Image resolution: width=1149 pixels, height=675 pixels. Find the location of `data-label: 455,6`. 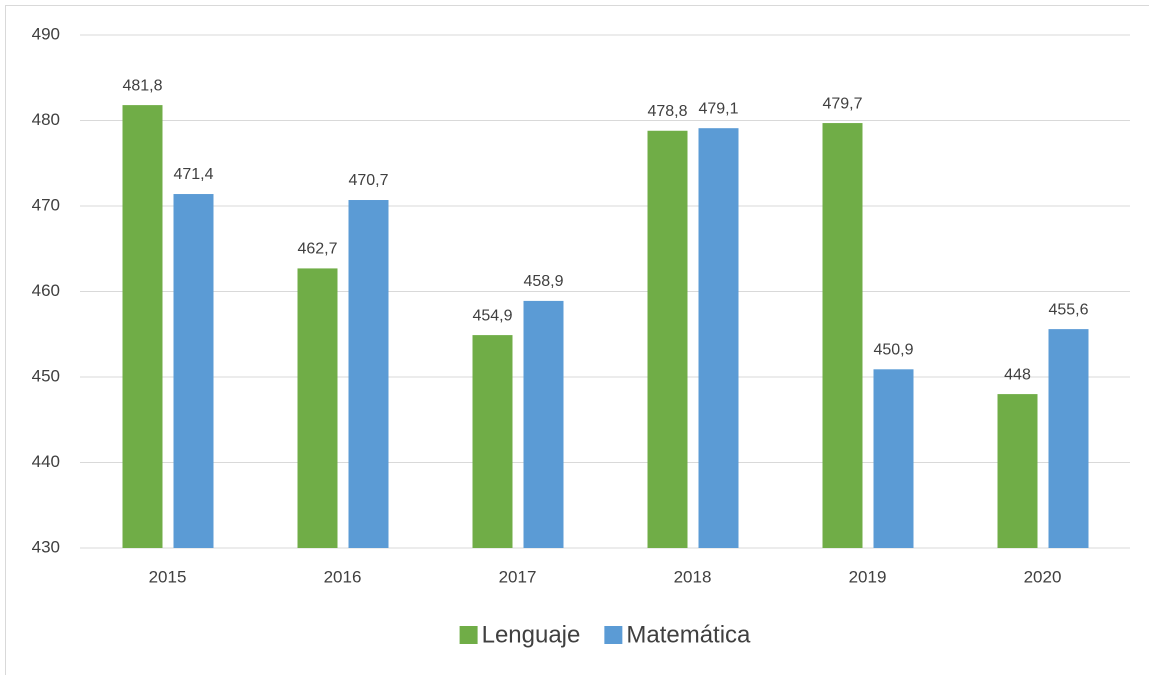

data-label: 455,6 is located at coordinates (1068, 309).